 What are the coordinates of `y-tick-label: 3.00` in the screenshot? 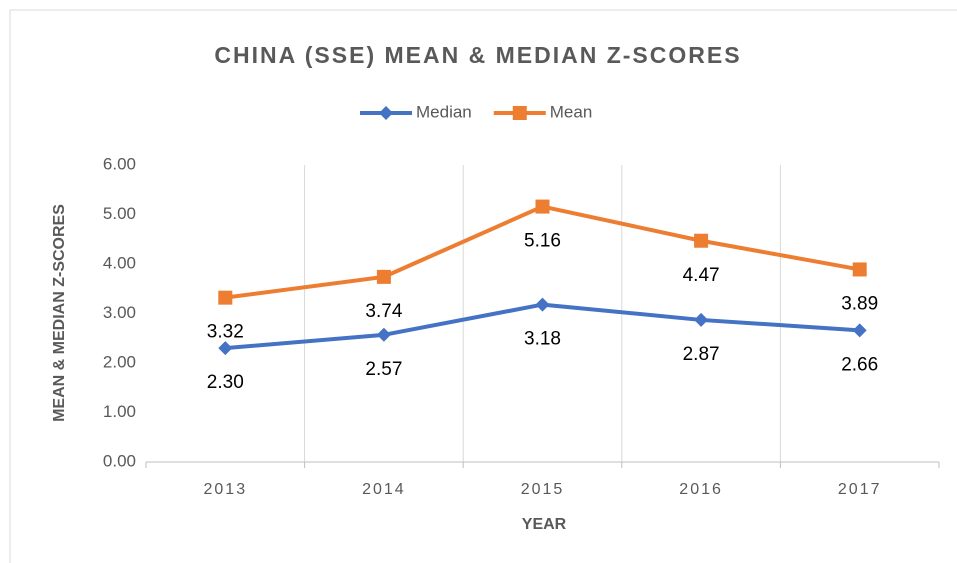 It's located at (119, 312).